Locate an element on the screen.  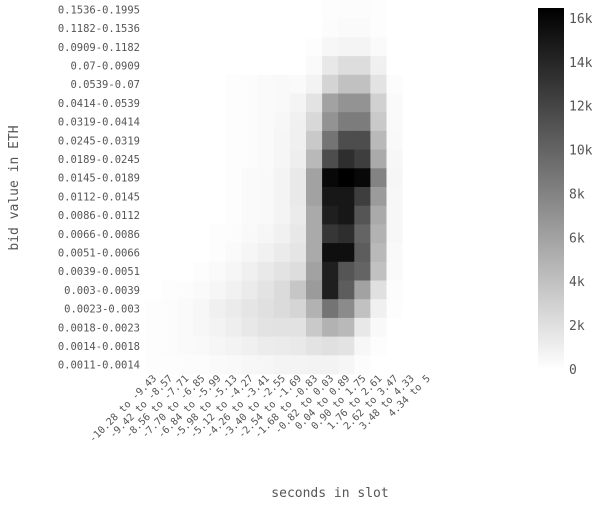
colorbar-tick-label: 2k is located at coordinates (577, 326).